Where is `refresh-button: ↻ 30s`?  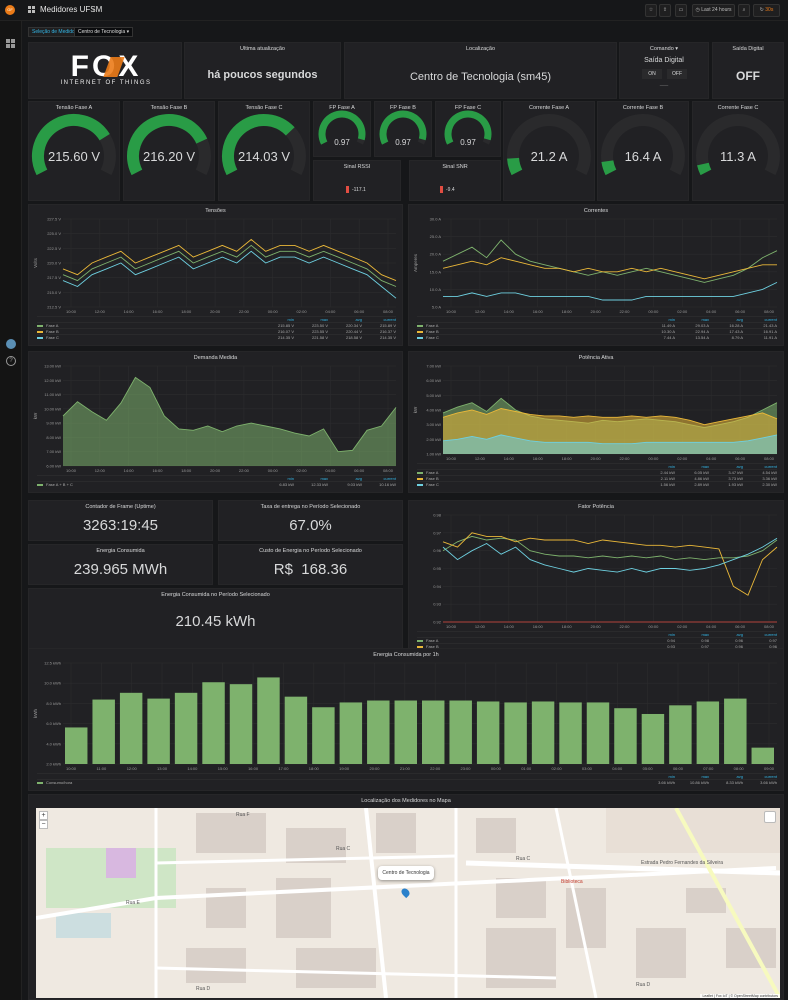 refresh-button: ↻ 30s is located at coordinates (766, 10).